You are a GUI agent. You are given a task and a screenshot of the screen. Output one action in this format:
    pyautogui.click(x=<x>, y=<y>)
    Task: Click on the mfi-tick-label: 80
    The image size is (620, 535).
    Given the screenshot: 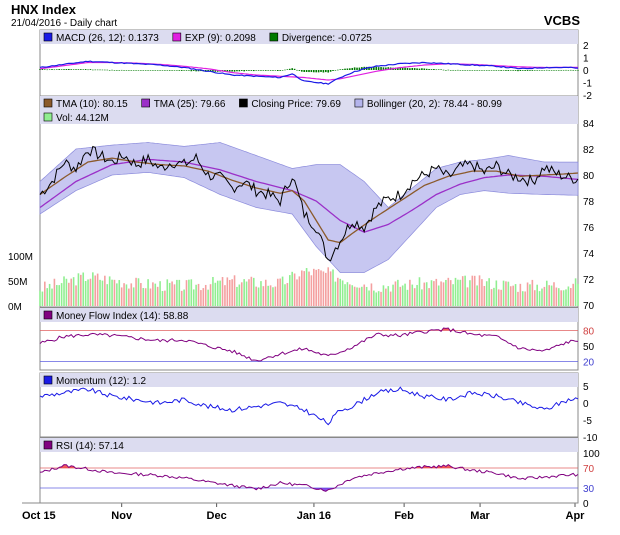 What is the action you would take?
    pyautogui.click(x=589, y=331)
    